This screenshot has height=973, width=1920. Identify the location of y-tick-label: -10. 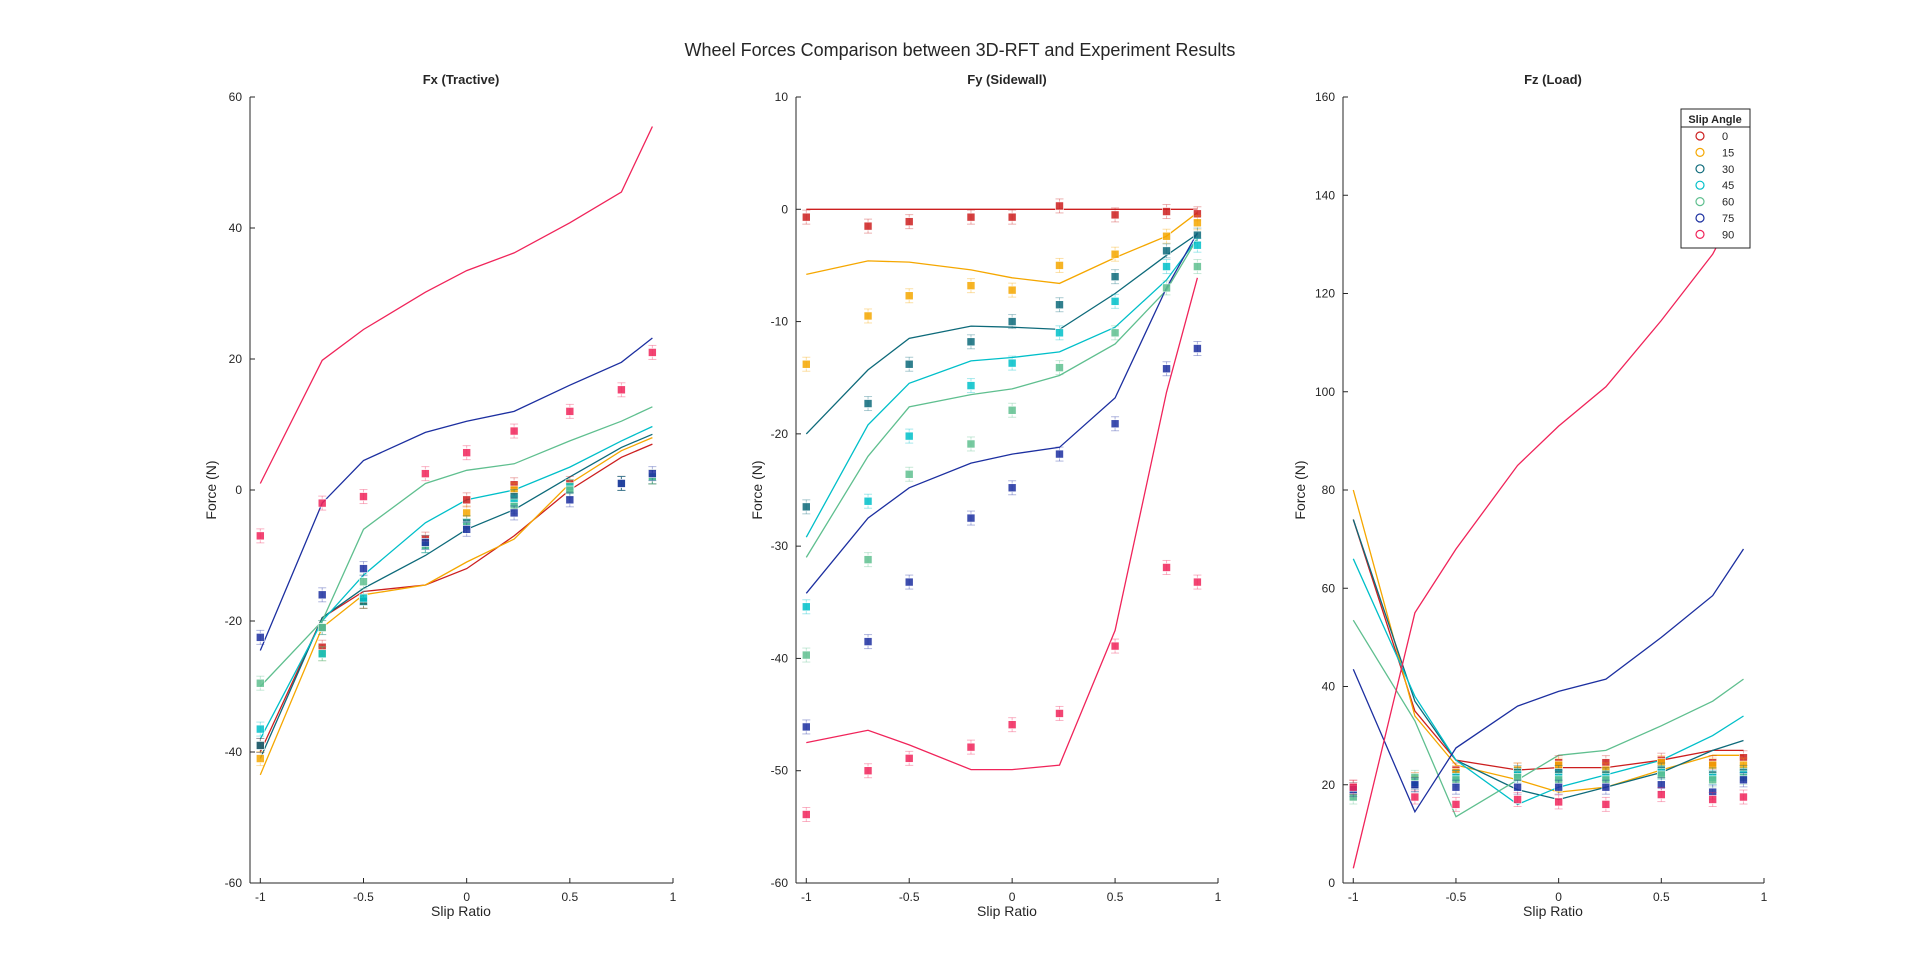
(780, 322).